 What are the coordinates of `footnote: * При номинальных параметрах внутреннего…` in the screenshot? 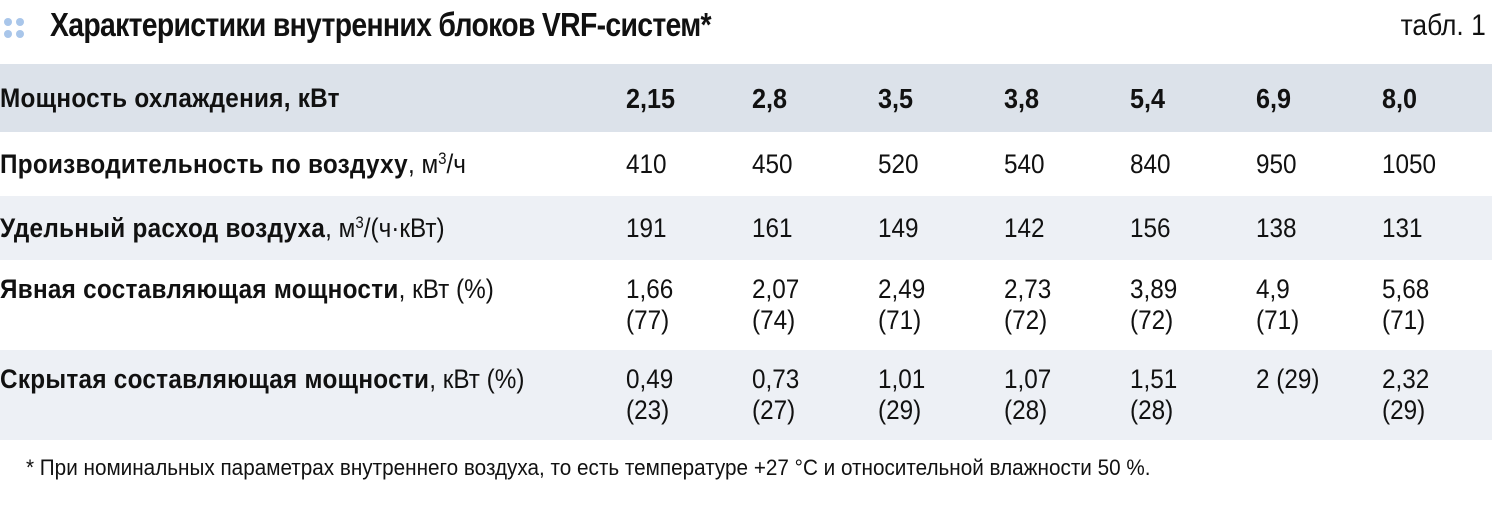 It's located at (588, 467).